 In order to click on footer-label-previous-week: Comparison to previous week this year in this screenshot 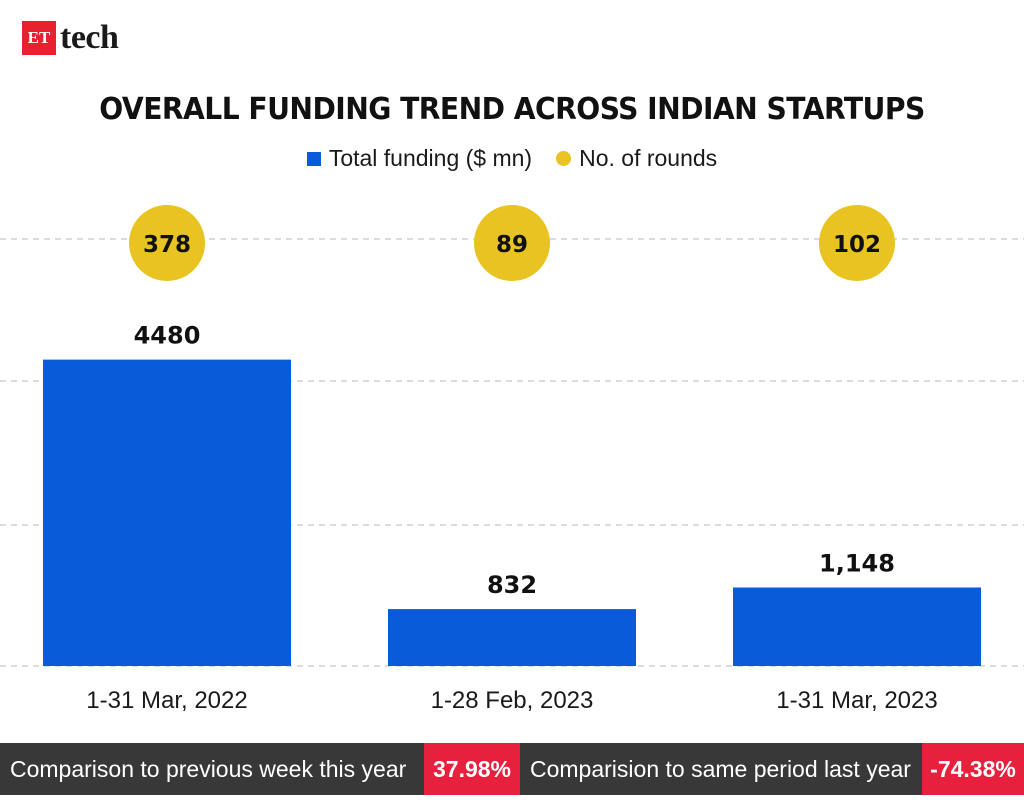, I will do `click(212, 769)`.